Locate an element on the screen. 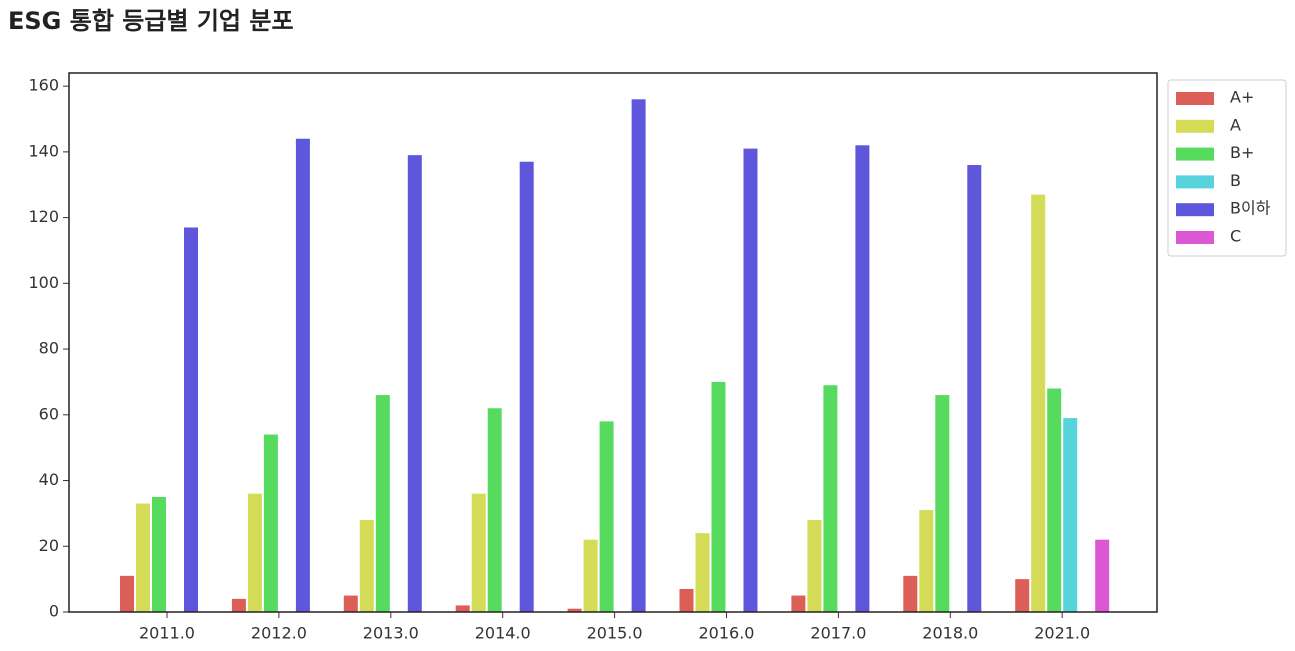 The width and height of the screenshot is (1295, 651). y-tick-label: 40 is located at coordinates (49, 479).